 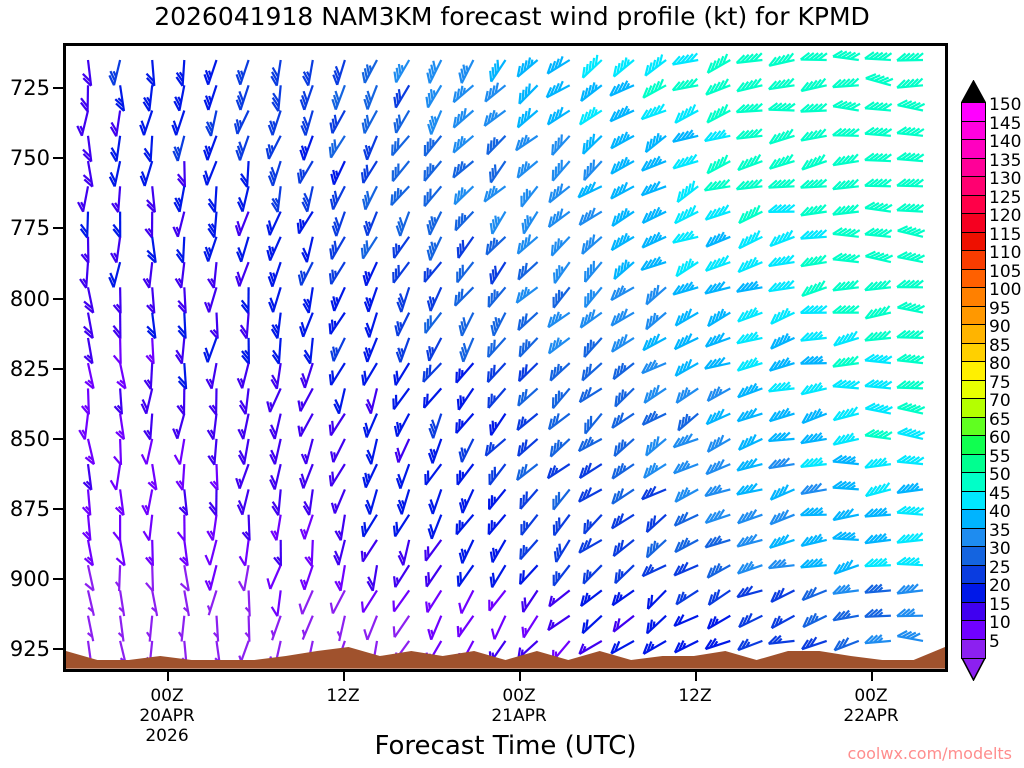 What do you see at coordinates (344, 676) in the screenshot?
I see `x-tick-mark` at bounding box center [344, 676].